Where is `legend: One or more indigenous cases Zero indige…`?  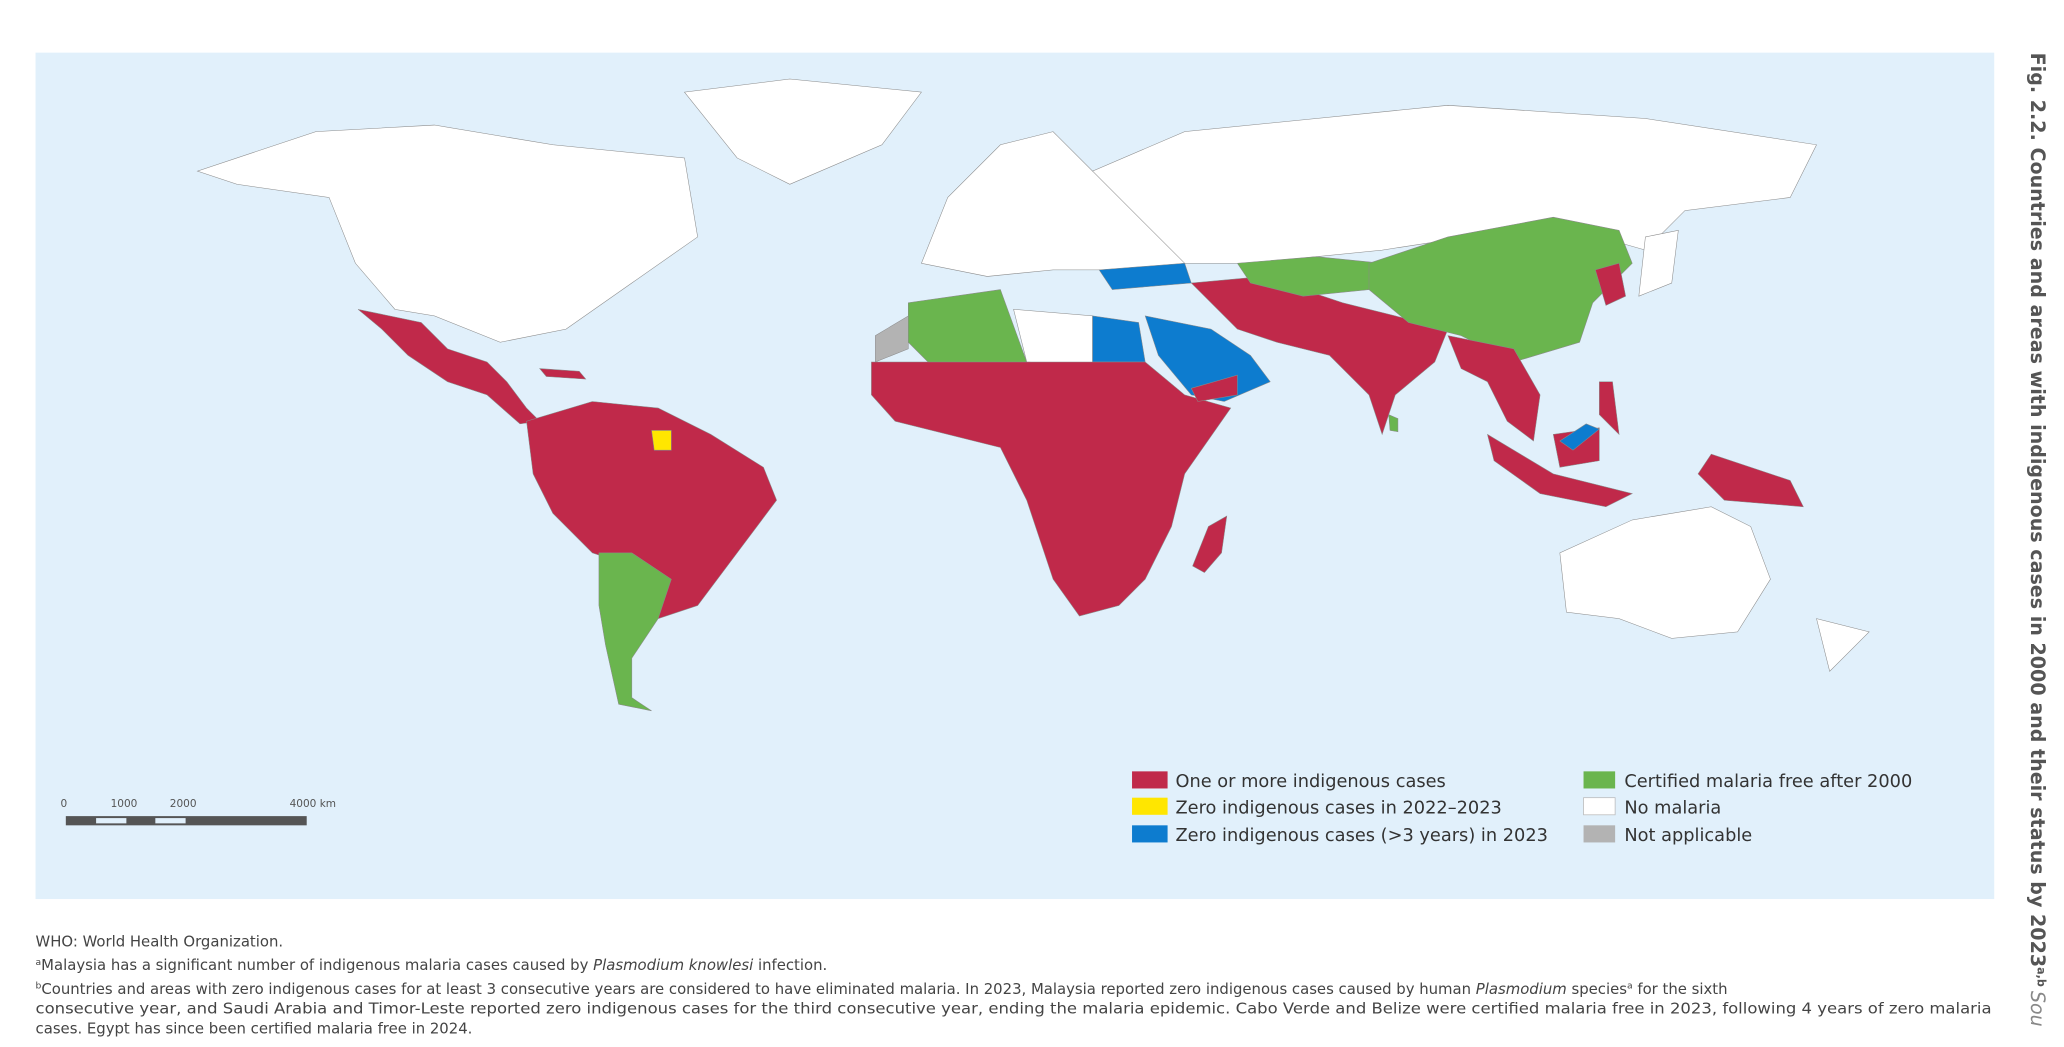
legend: One or more indigenous cases Zero indige… is located at coordinates (1522, 808).